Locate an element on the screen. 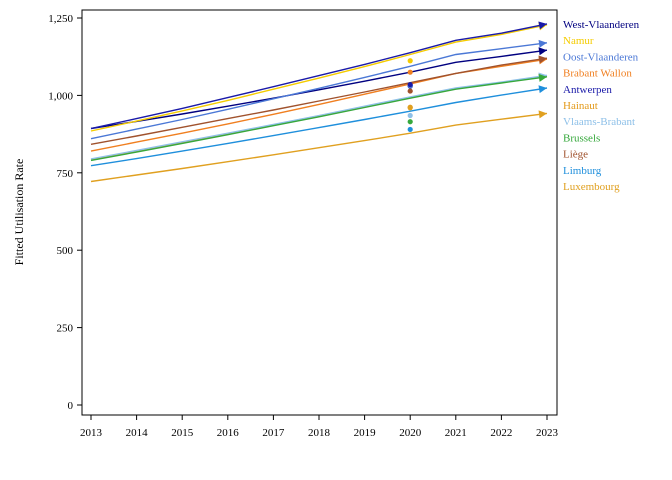 The width and height of the screenshot is (672, 480). observed-point-luxembourg is located at coordinates (410, 108).